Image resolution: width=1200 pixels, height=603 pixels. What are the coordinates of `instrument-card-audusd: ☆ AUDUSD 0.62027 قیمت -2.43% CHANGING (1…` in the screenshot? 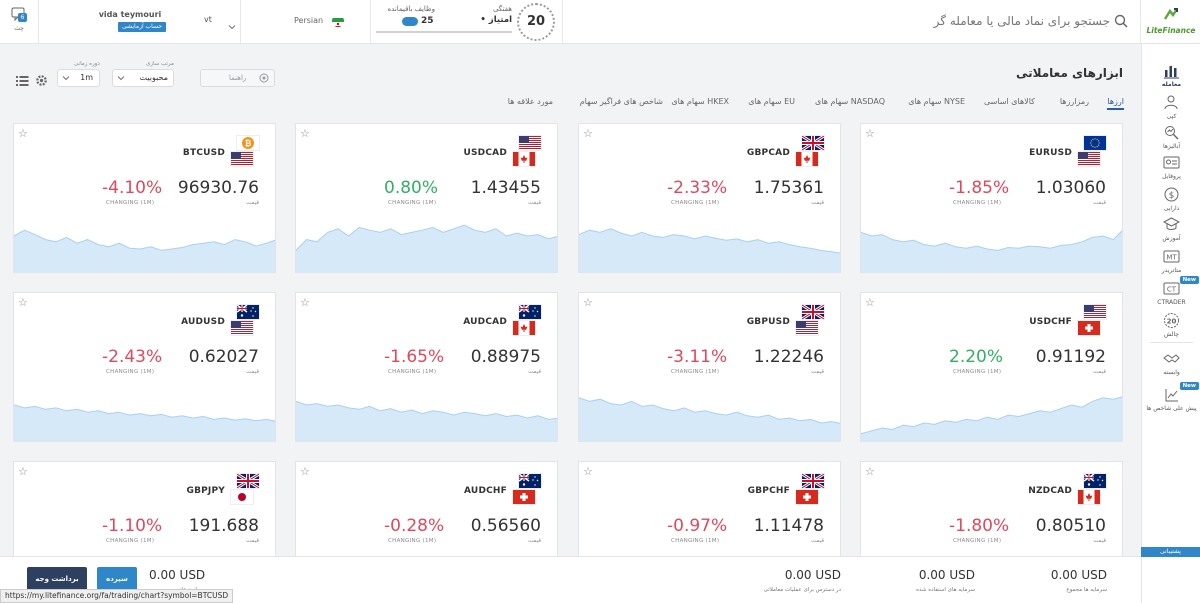 It's located at (144, 367).